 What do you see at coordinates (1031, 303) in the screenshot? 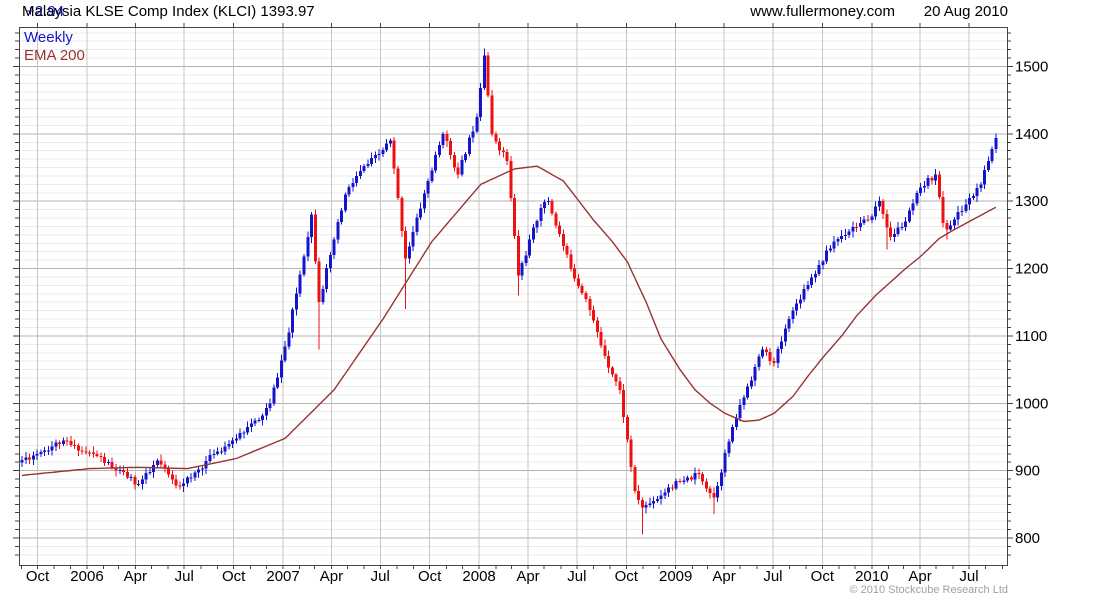
I see `y-axis-labels: 800 900 1000 1100 1200 1300 1400 1500` at bounding box center [1031, 303].